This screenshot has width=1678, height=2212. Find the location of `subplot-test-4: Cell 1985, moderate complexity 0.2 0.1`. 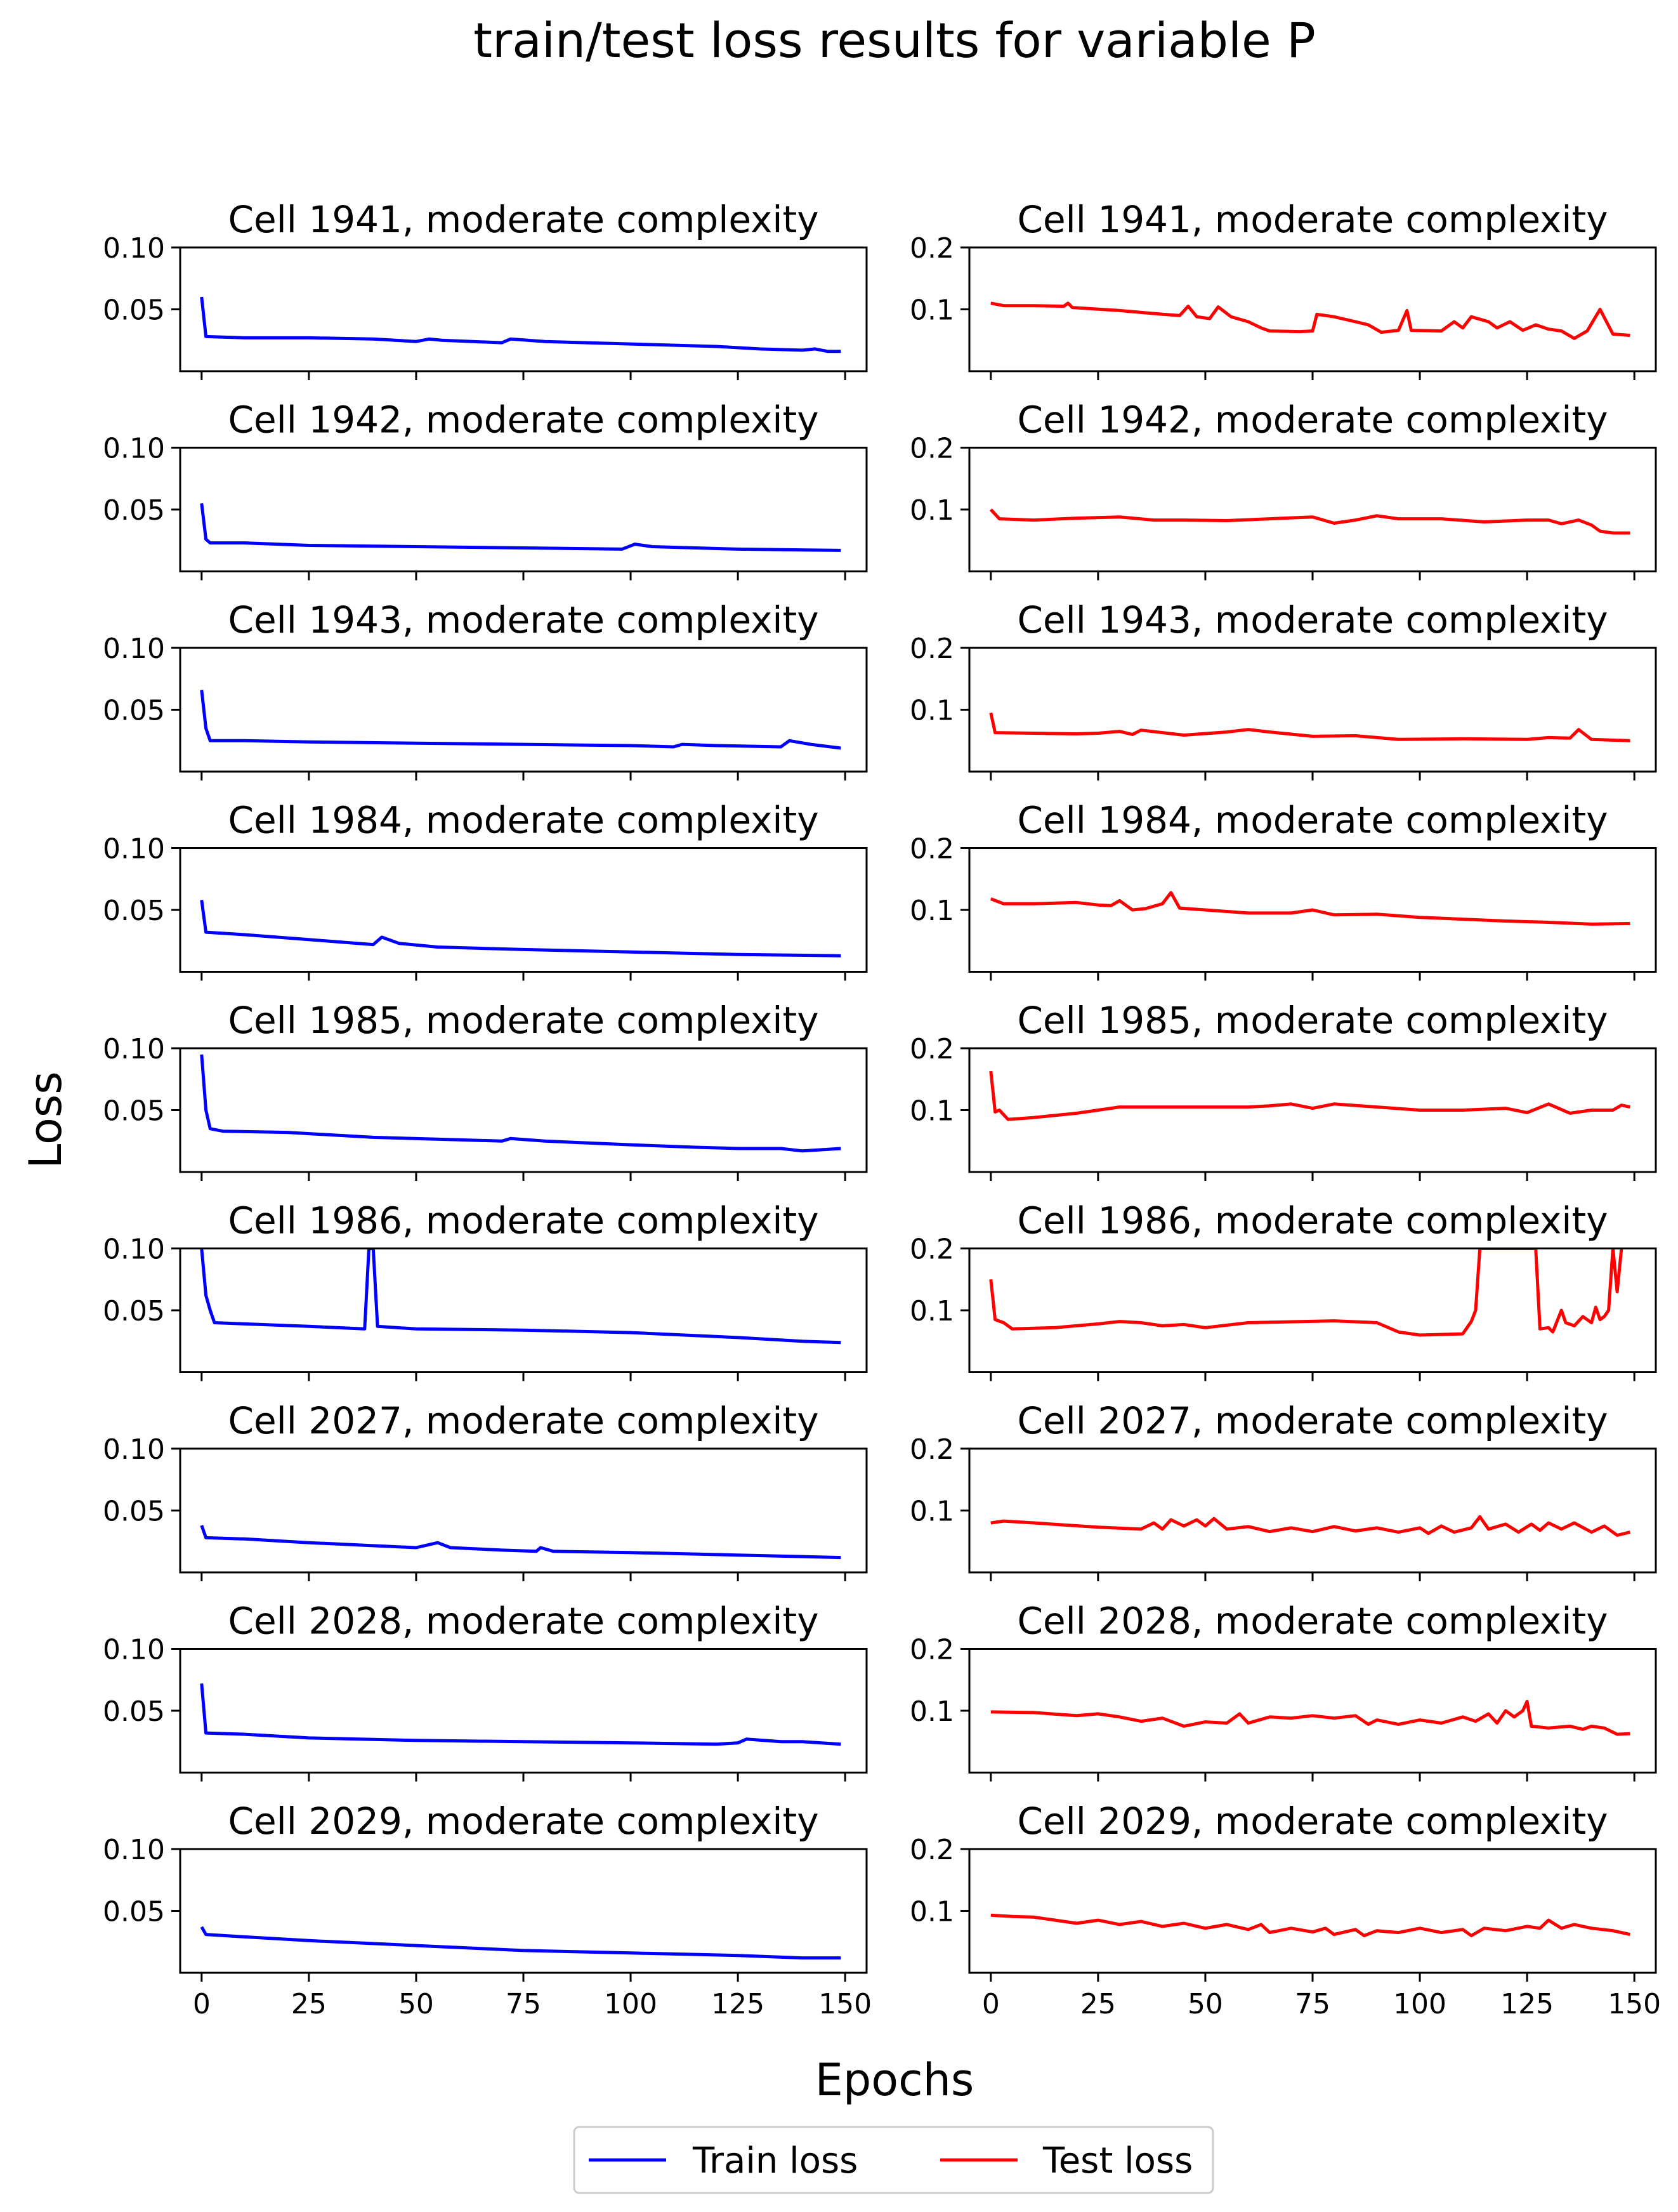

subplot-test-4: Cell 1985, moderate complexity 0.2 0.1 is located at coordinates (1283, 1090).